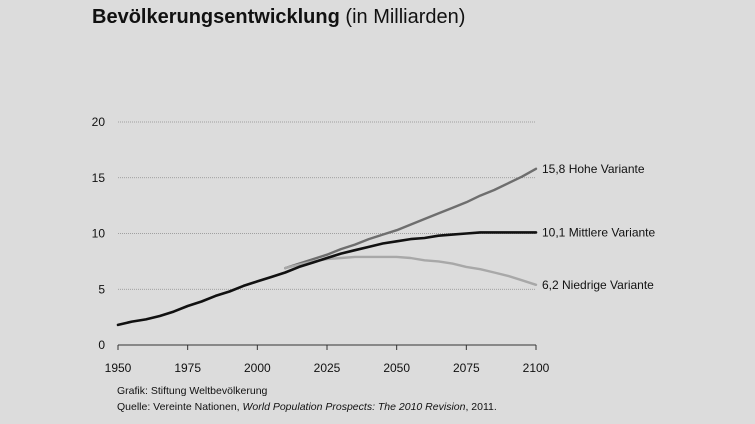 This screenshot has height=424, width=755. Describe the element at coordinates (598, 232) in the screenshot. I see `series-label-mittlere-variante: 10,1 Mittlere Variante` at that location.